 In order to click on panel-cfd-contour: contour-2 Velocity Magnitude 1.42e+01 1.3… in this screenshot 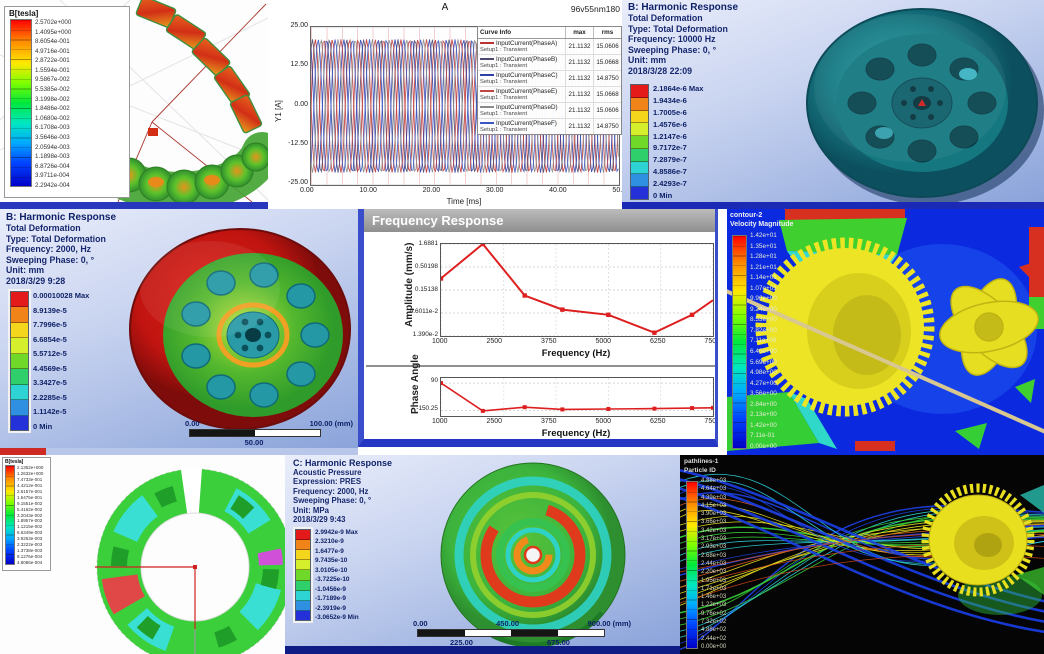, I will do `click(885, 332)`.